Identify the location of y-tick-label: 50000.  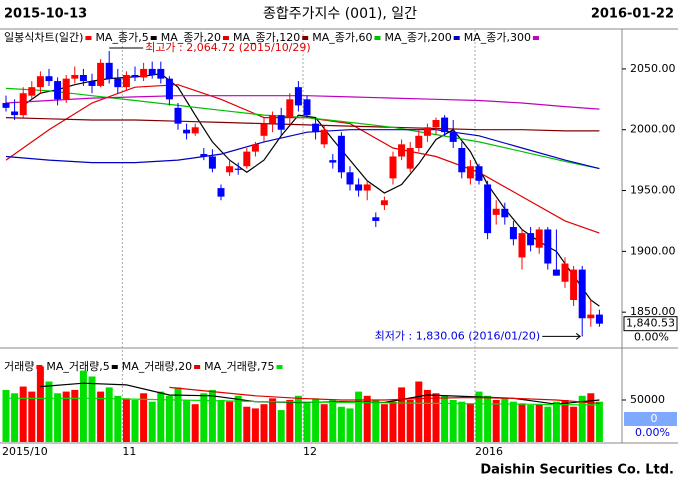
(647, 399).